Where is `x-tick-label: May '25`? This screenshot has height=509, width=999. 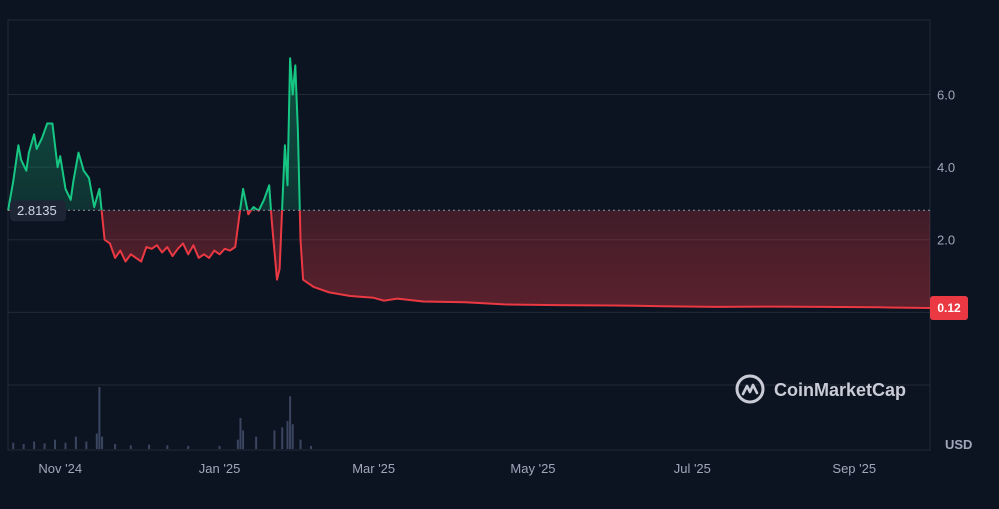
x-tick-label: May '25 is located at coordinates (532, 468).